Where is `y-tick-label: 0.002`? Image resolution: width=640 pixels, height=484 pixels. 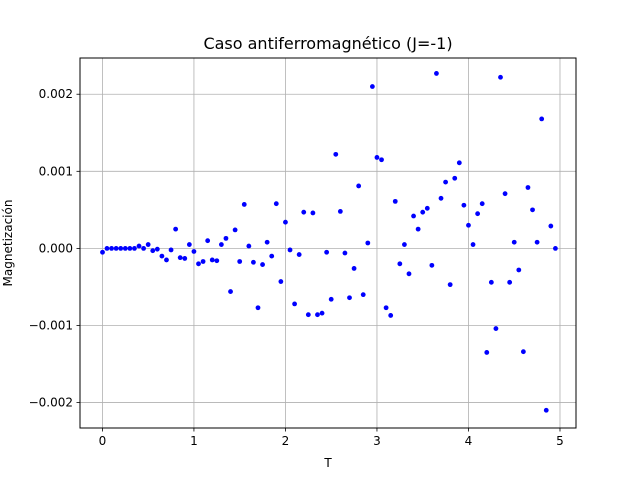
y-tick-label: 0.002 is located at coordinates (56, 94).